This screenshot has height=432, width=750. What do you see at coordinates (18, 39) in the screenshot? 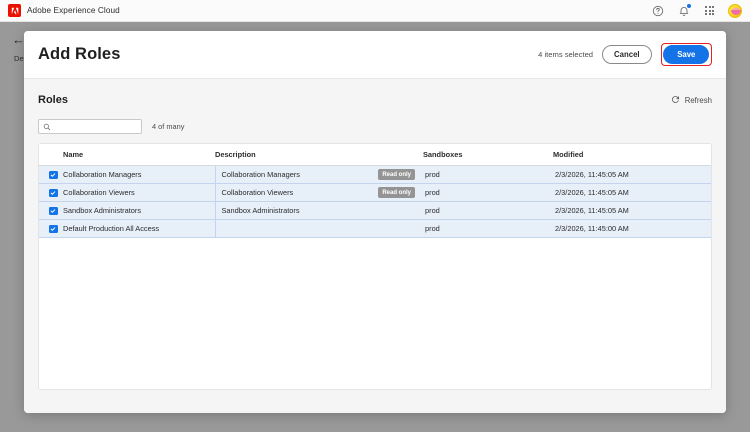
I see `back-arrow-icon: ←` at bounding box center [18, 39].